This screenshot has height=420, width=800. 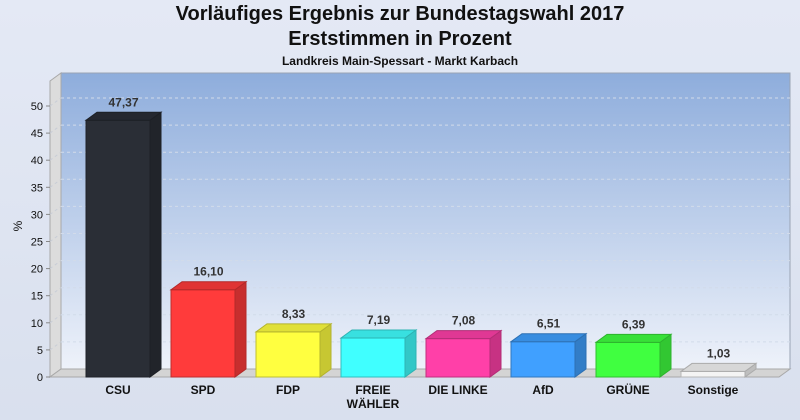 What do you see at coordinates (713, 390) in the screenshot?
I see `x-tick-label: Sonstige` at bounding box center [713, 390].